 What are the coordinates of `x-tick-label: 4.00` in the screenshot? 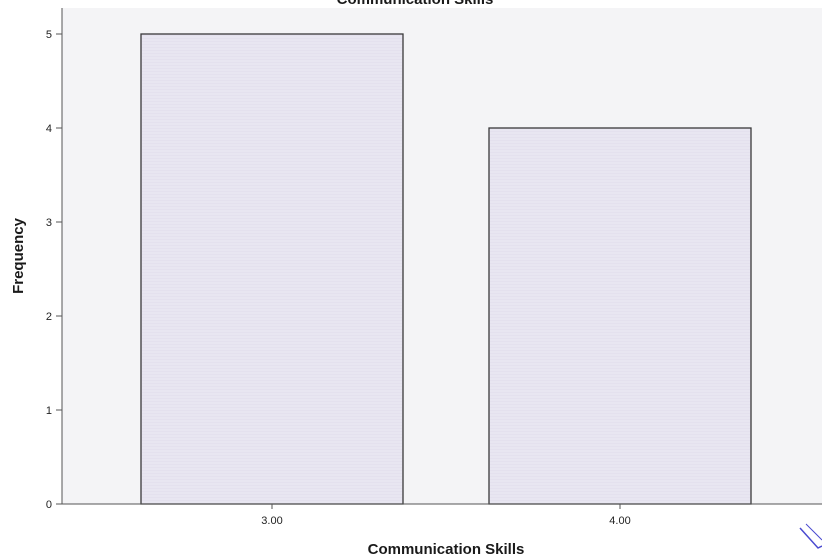 It's located at (619, 521).